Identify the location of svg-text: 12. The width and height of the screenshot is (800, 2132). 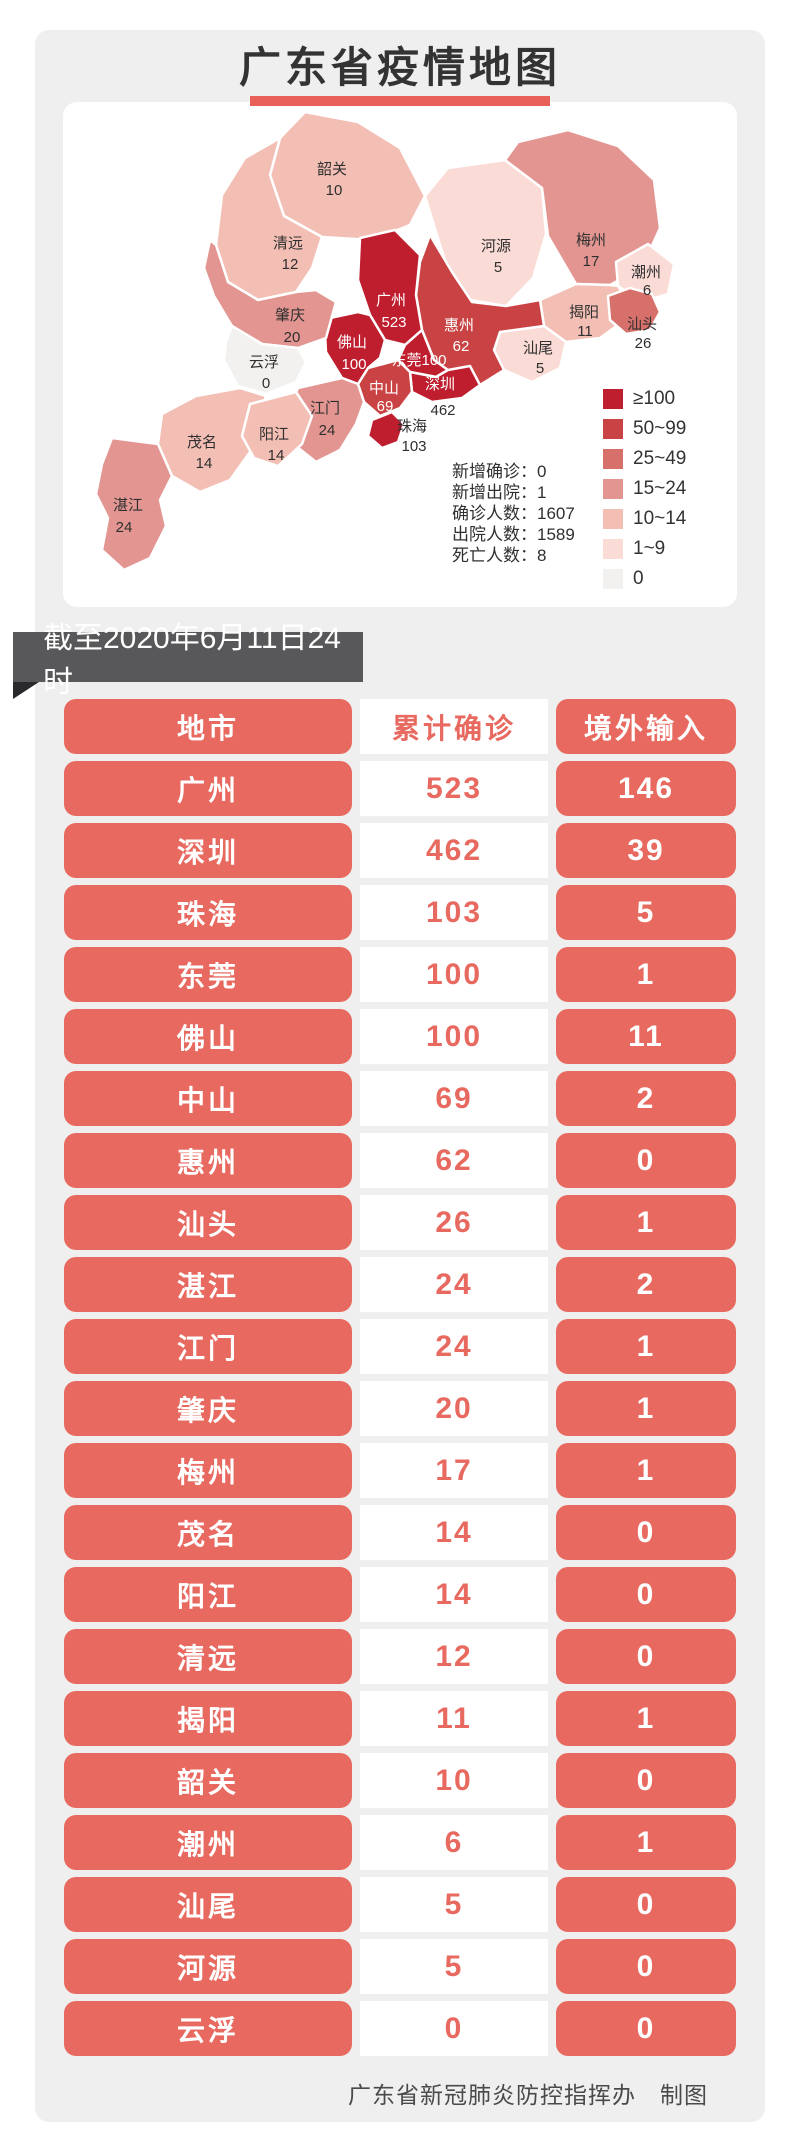
(290, 264).